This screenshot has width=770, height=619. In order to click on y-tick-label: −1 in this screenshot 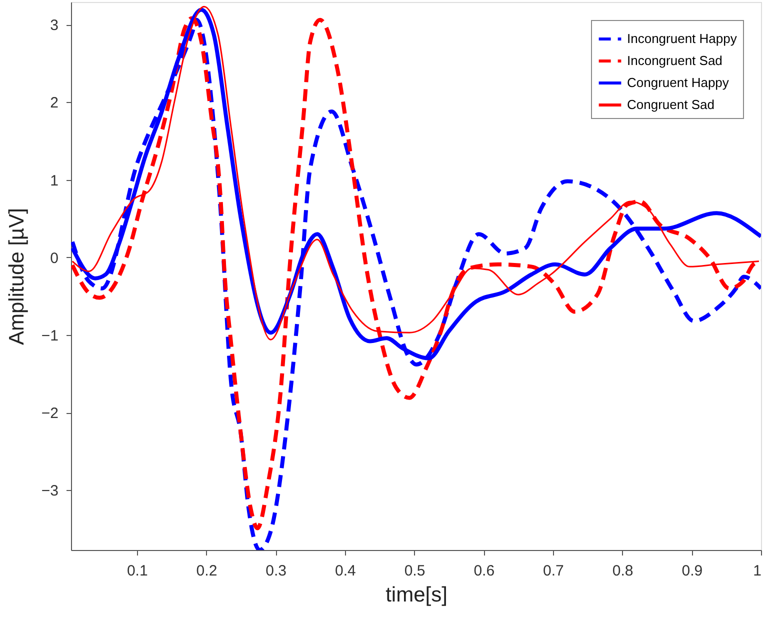, I will do `click(49, 335)`.